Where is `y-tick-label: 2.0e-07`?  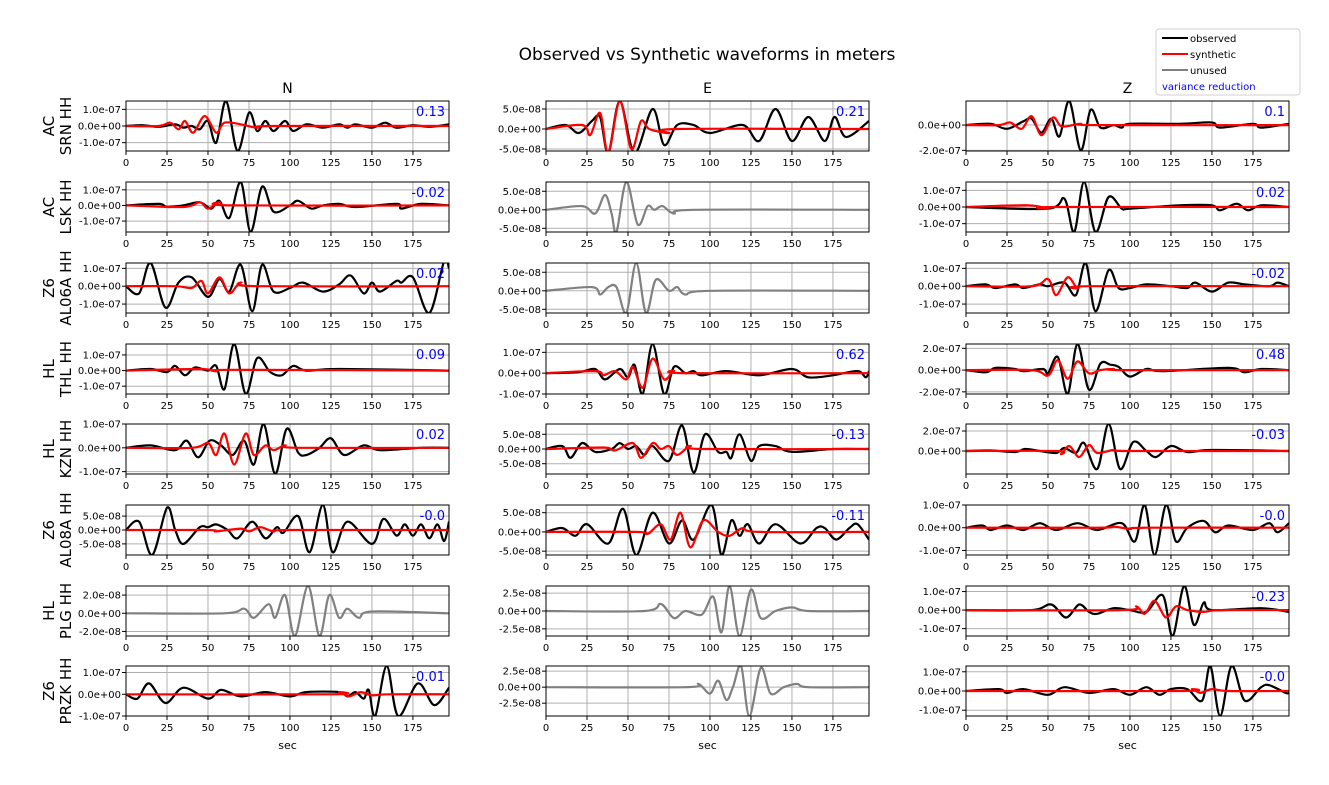 y-tick-label: 2.0e-07 is located at coordinates (942, 349).